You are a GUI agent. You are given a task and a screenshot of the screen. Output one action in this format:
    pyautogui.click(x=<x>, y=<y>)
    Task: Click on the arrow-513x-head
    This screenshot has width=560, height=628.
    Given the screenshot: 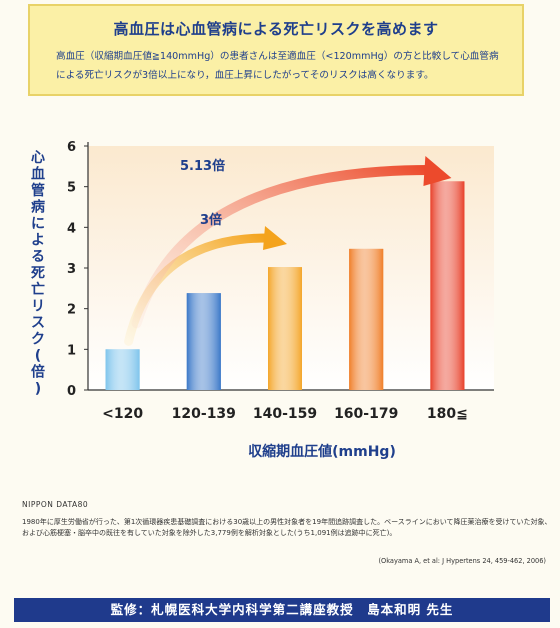 What is the action you would take?
    pyautogui.click(x=437, y=171)
    